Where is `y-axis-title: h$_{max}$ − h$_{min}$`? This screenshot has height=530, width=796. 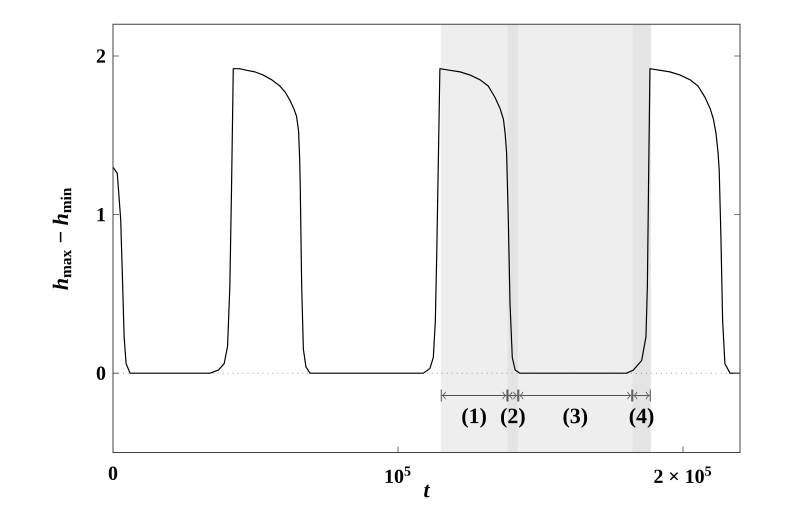 y-axis-title: h$_{max}$ − h$_{min}$ is located at coordinates (62, 239).